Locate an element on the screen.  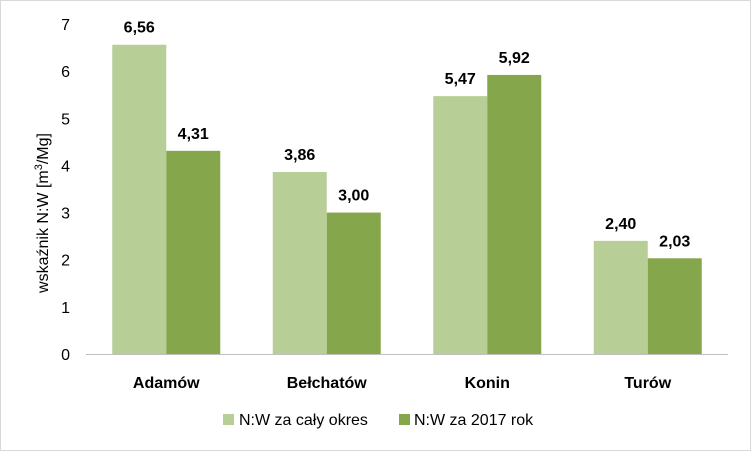
y-tick-label: 4 is located at coordinates (65, 166).